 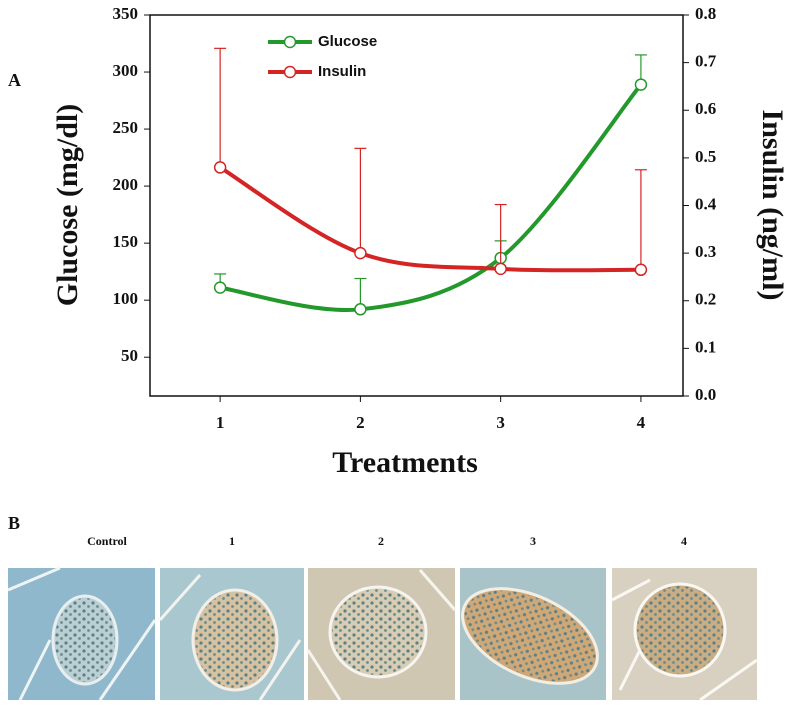 What do you see at coordinates (500, 422) in the screenshot?
I see `x-tick-label: 3` at bounding box center [500, 422].